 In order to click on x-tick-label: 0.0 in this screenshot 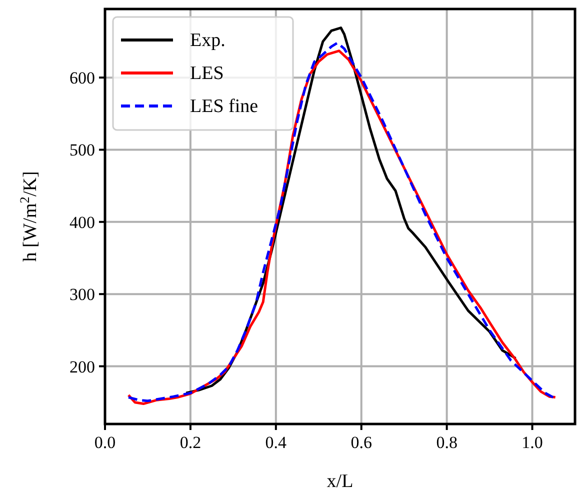, I will do `click(105, 442)`.